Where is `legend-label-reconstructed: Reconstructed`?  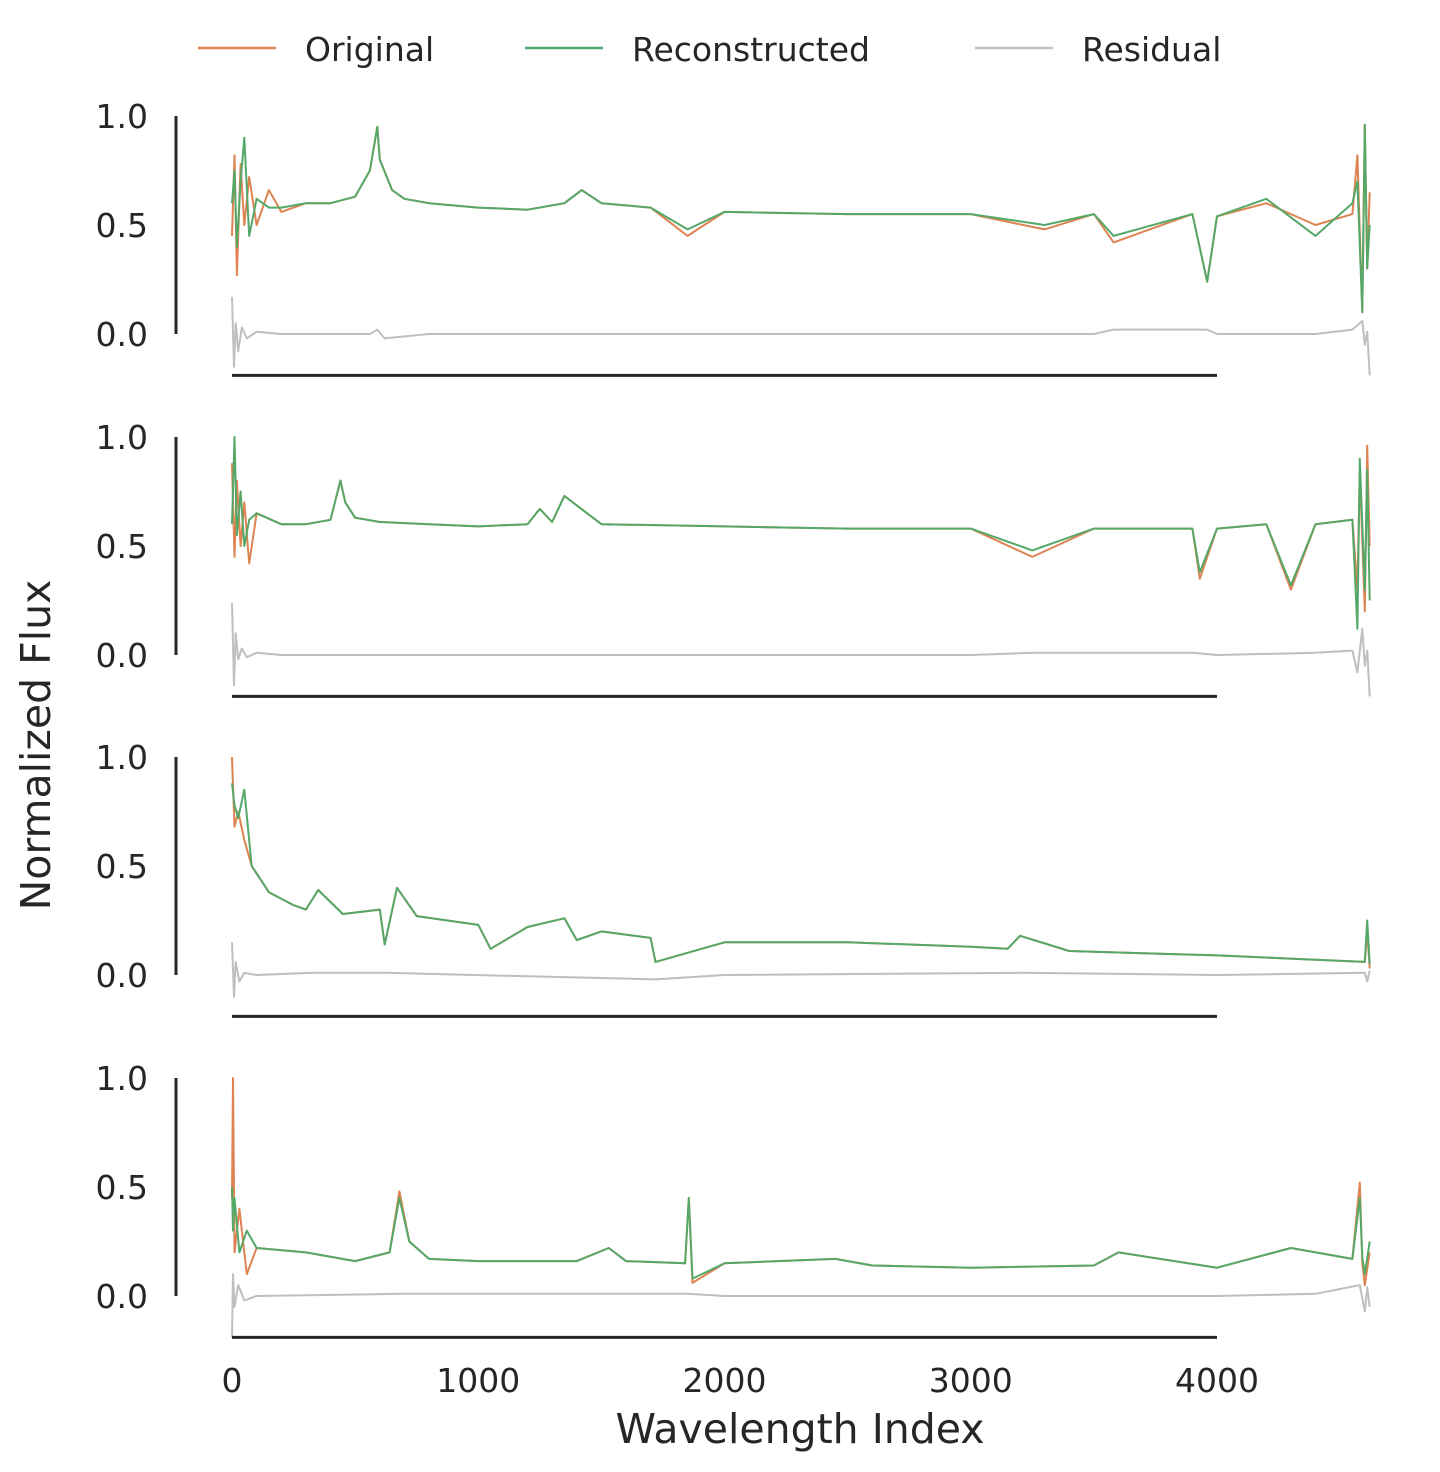 legend-label-reconstructed: Reconstructed is located at coordinates (751, 49).